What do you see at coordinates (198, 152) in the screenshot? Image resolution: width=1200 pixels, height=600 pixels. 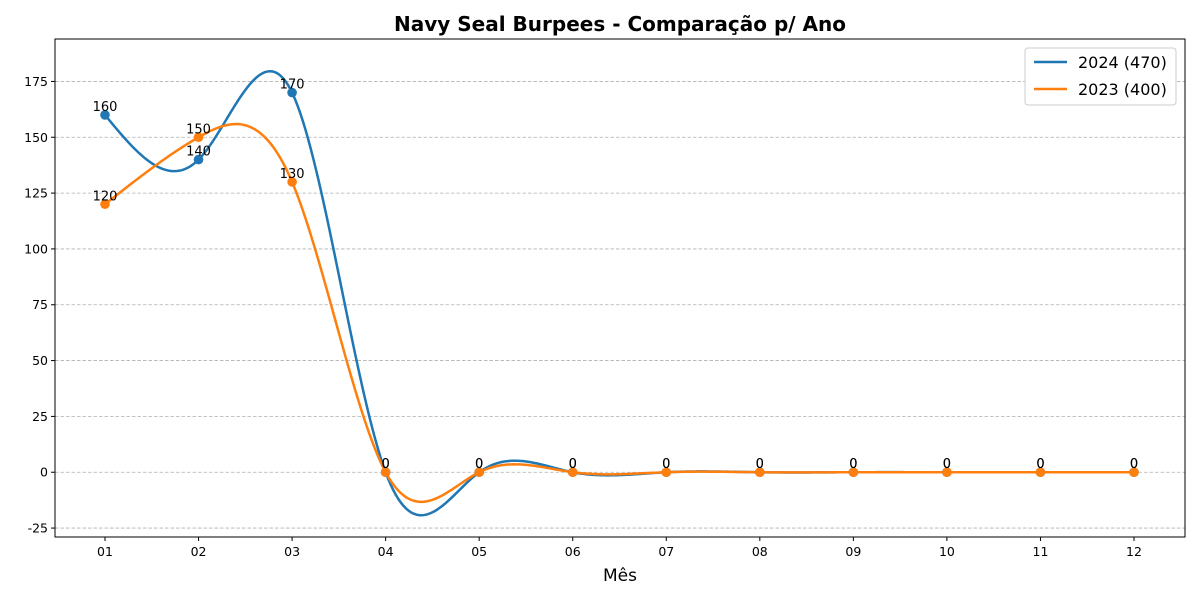 I see `data-label: 140` at bounding box center [198, 152].